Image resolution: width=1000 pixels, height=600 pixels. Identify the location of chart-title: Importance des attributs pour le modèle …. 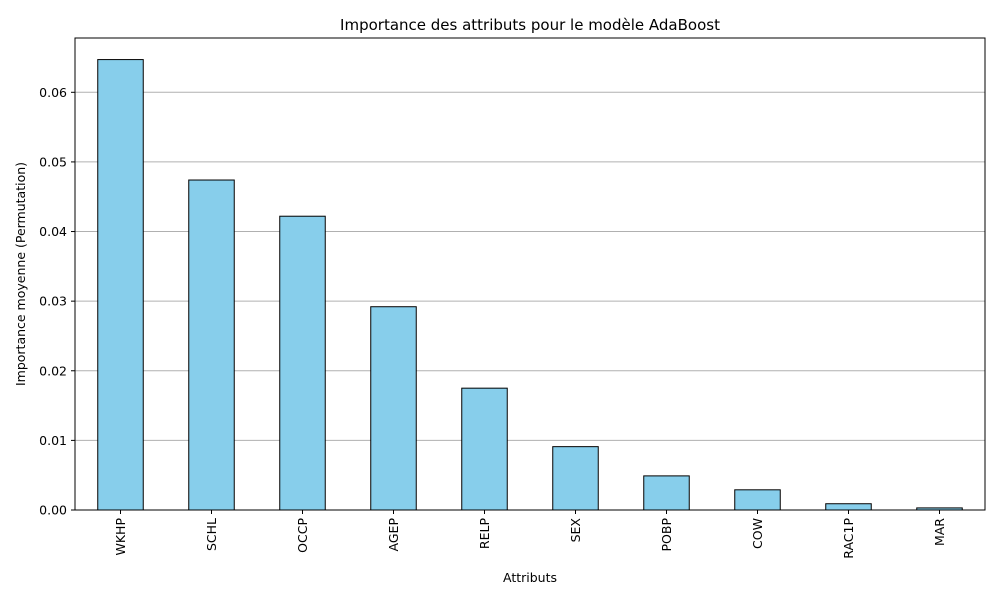
(530, 25).